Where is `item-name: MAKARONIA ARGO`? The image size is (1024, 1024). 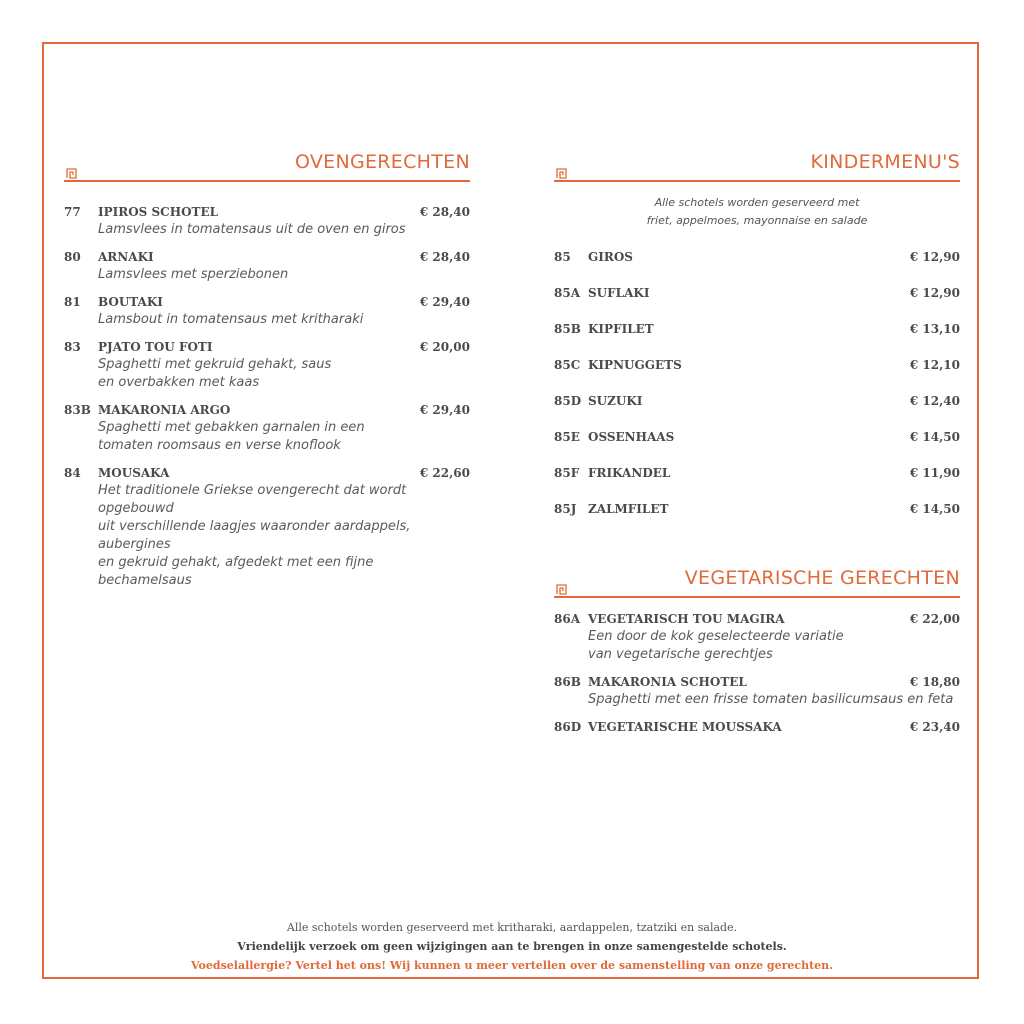 item-name: MAKARONIA ARGO is located at coordinates (164, 410).